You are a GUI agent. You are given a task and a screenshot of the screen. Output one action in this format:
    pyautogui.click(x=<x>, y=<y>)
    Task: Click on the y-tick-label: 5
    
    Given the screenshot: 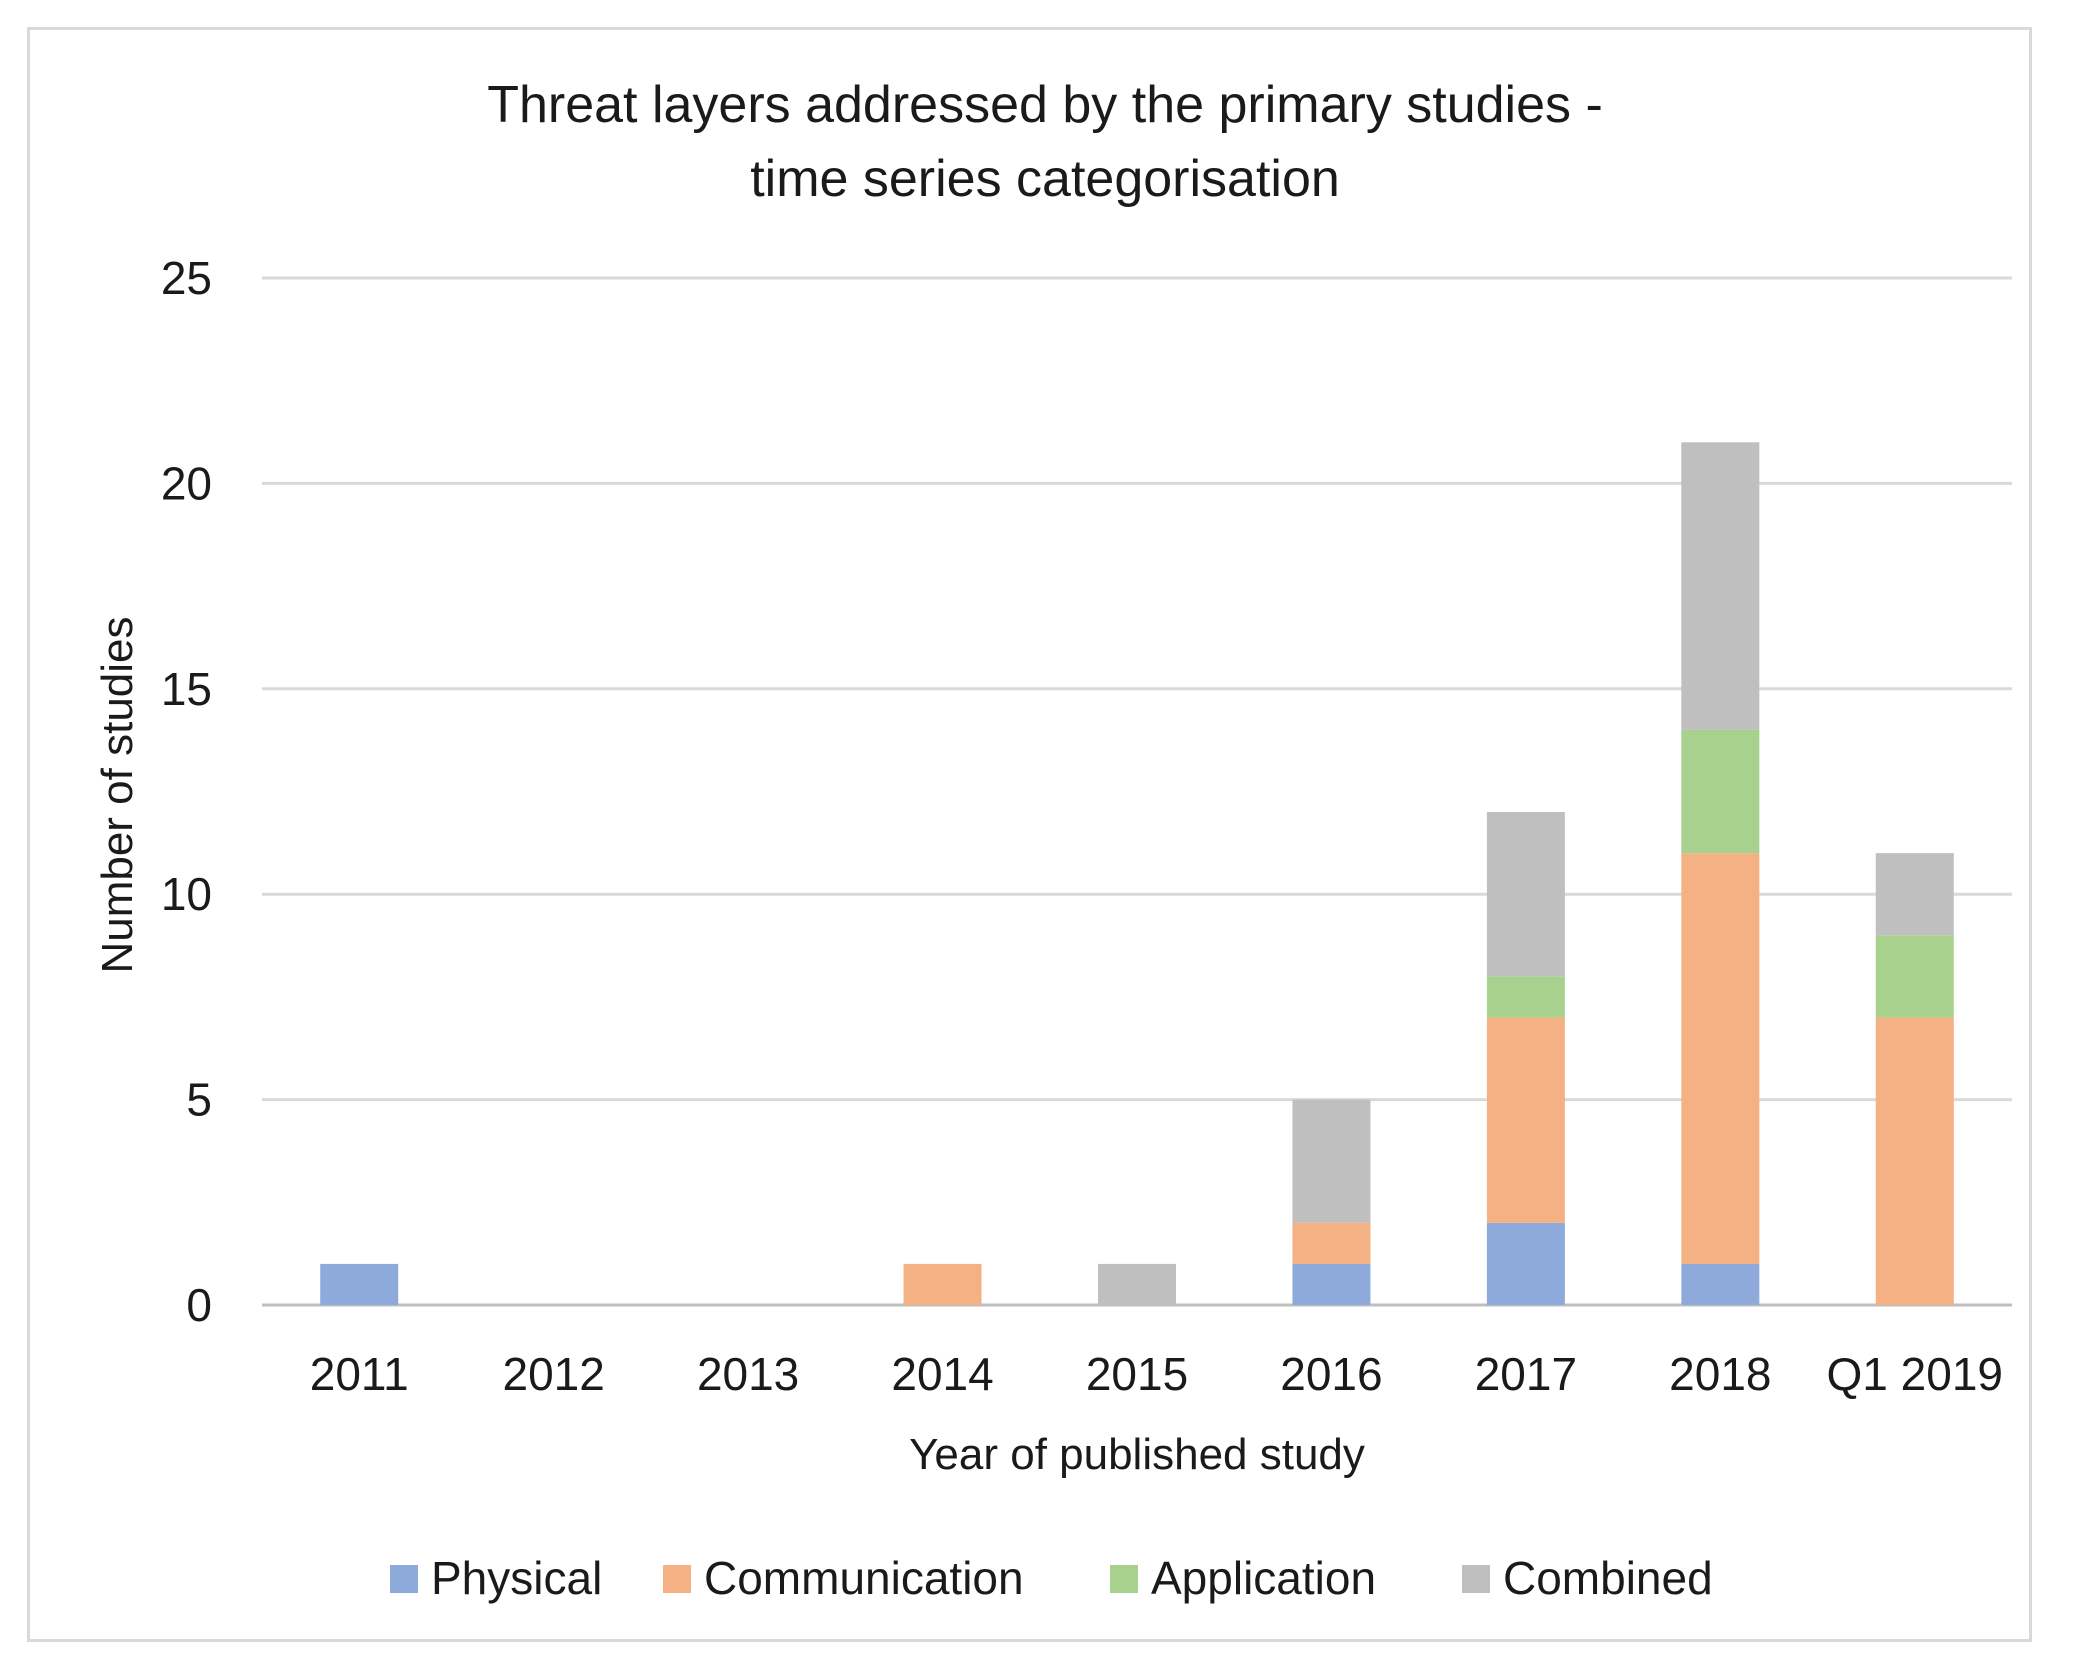 What is the action you would take?
    pyautogui.click(x=199, y=1100)
    